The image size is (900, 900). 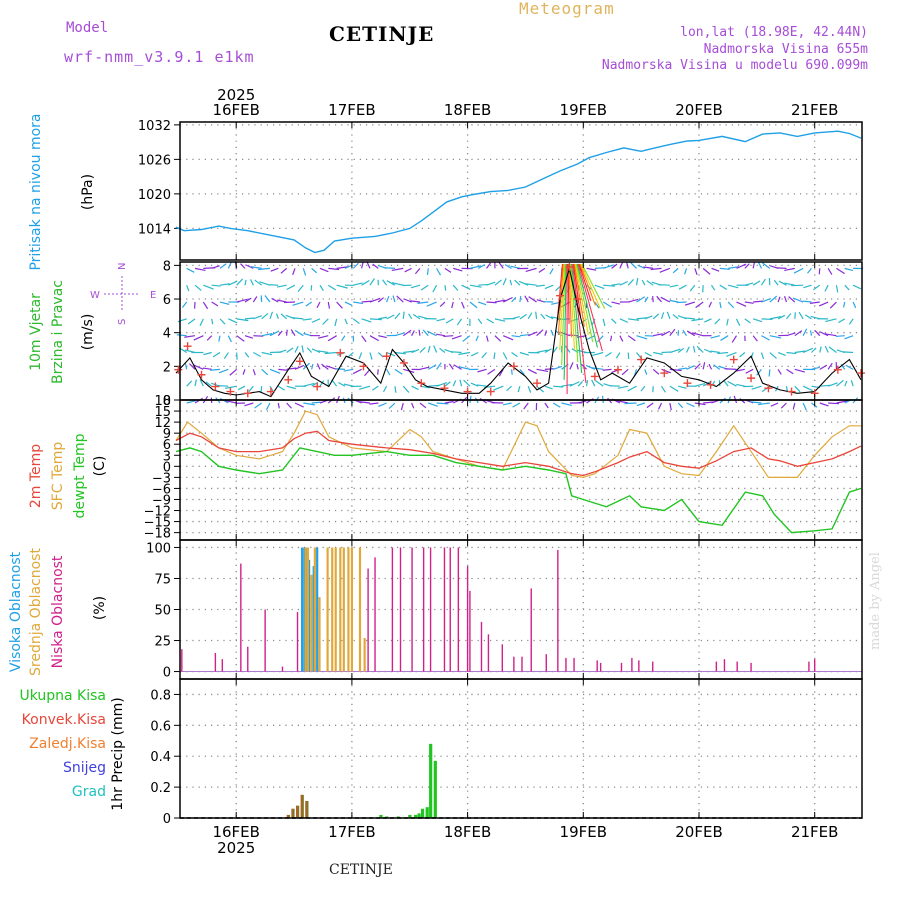 I want to click on y-tick-label: −3, so click(x=161, y=478).